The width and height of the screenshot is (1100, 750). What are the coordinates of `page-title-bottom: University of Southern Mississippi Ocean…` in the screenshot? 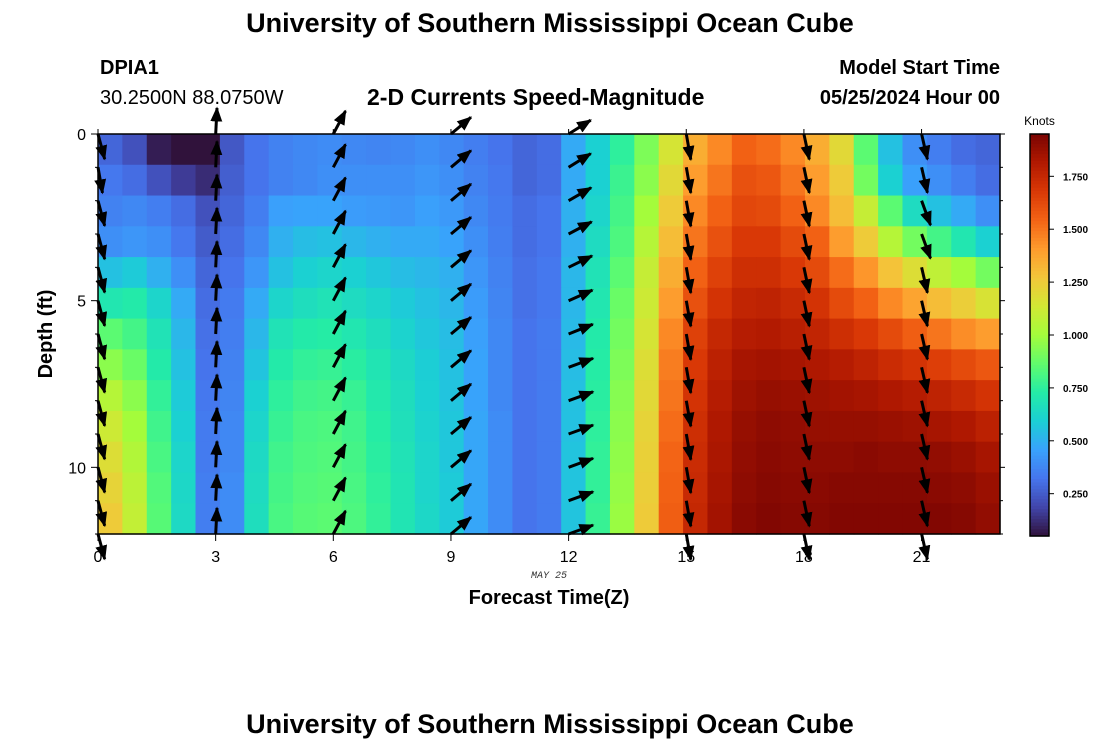 It's located at (550, 724).